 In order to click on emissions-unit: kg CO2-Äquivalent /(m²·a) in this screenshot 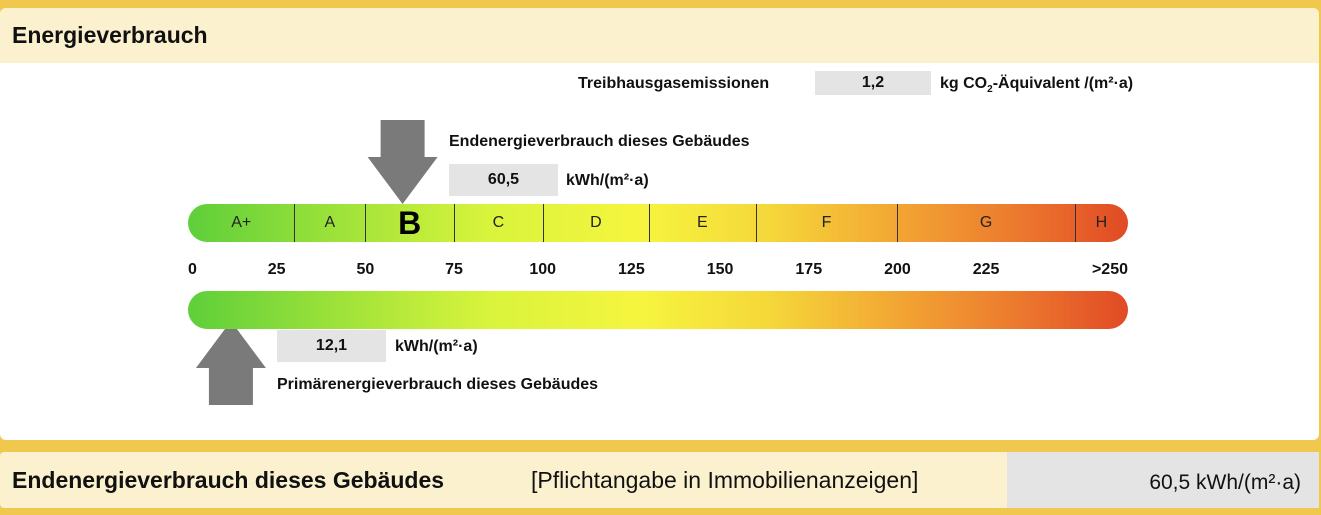, I will do `click(1036, 85)`.